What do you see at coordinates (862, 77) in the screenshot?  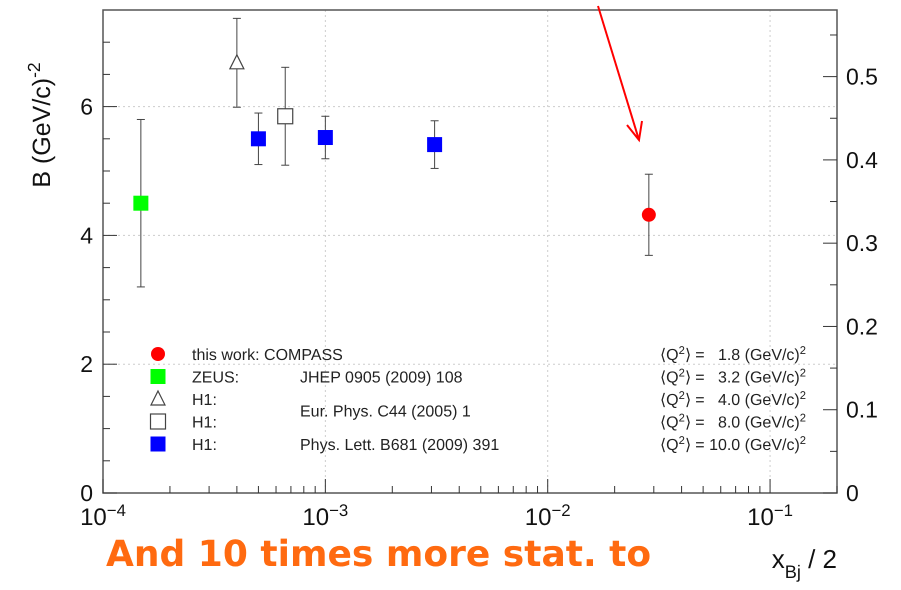 I see `y2-tick-label: 0.5` at bounding box center [862, 77].